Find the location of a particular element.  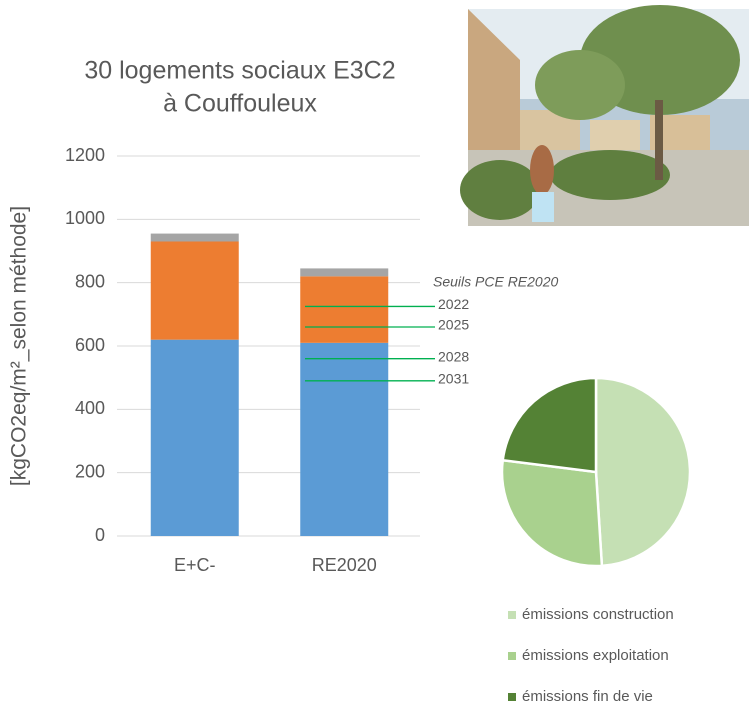

legend-label: émissions exploitation is located at coordinates (595, 655).